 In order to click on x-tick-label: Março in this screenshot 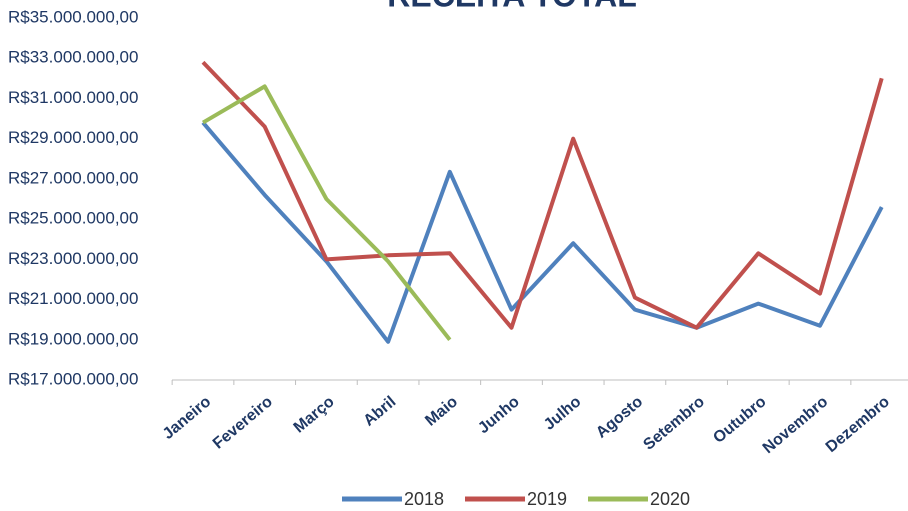, I will do `click(314, 414)`.